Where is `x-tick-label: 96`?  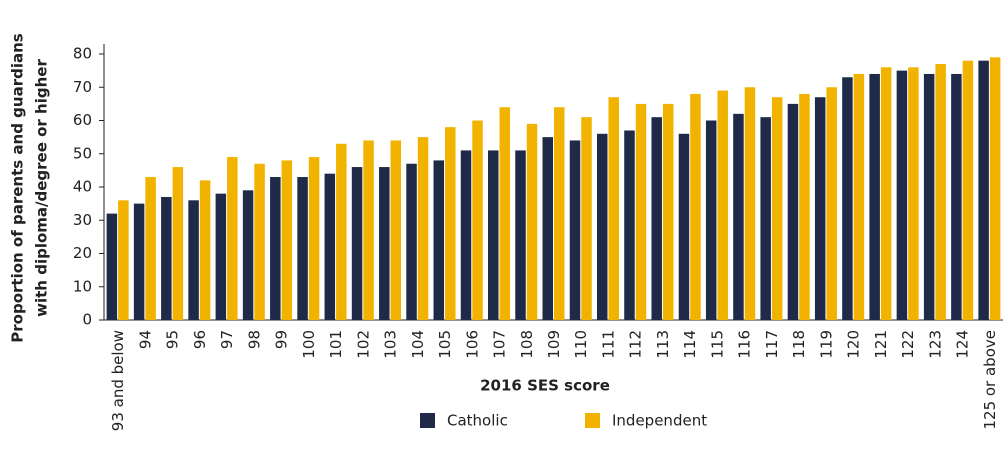 x-tick-label: 96 is located at coordinates (200, 339).